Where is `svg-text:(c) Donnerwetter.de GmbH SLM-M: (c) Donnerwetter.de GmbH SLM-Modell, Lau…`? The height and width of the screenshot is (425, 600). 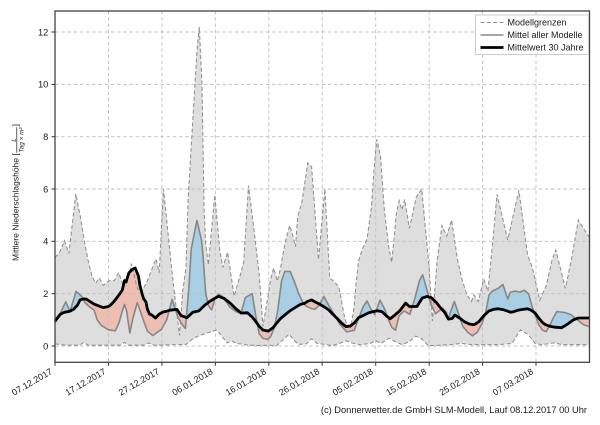 svg-text:(c) Donnerwetter.de GmbH SLM-M: (c) Donnerwetter.de GmbH SLM-Modell, Lau… is located at coordinates (454, 410).